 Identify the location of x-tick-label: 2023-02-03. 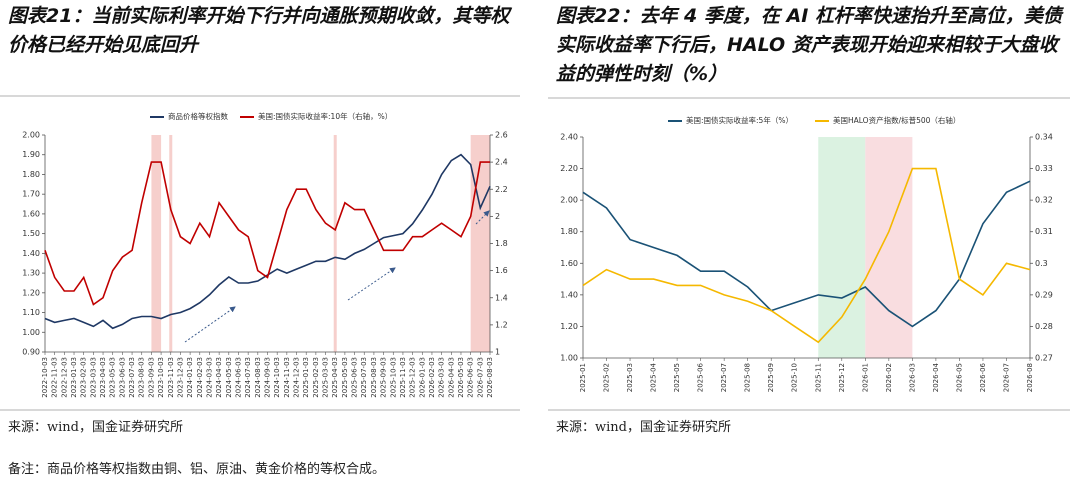
(84, 377).